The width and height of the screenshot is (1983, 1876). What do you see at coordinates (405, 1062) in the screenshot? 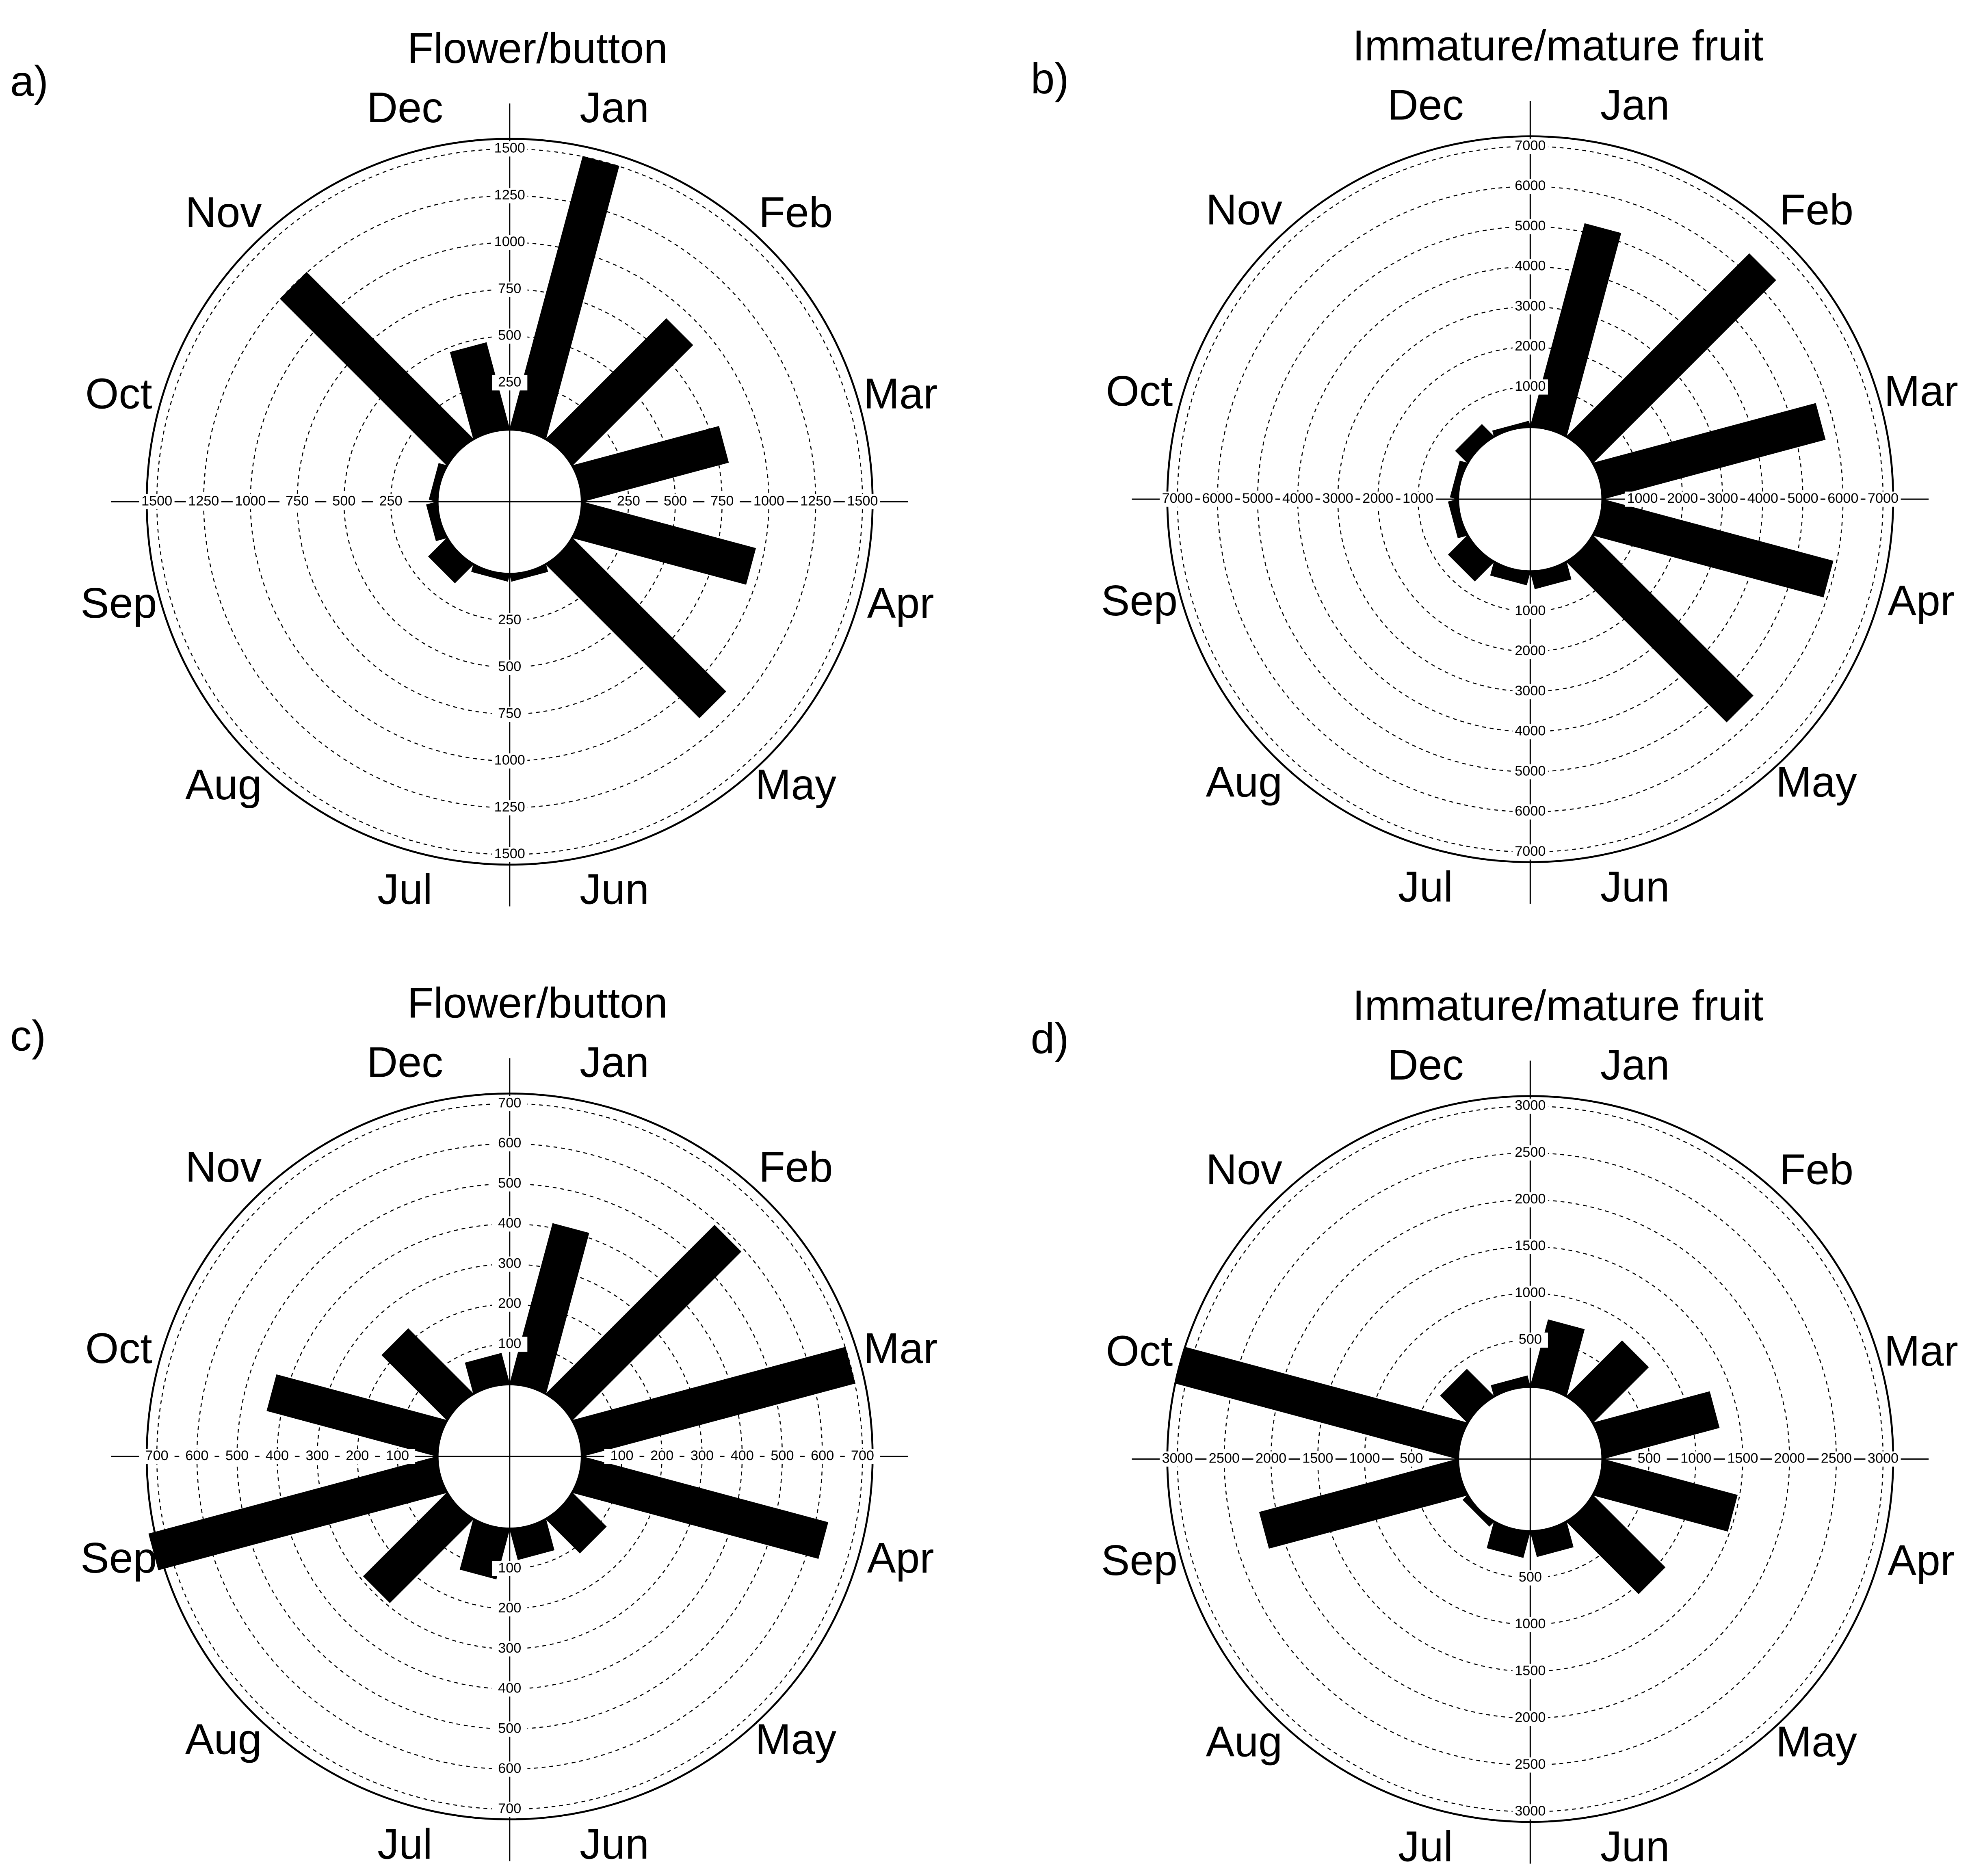
I see `month-label: Dec` at bounding box center [405, 1062].